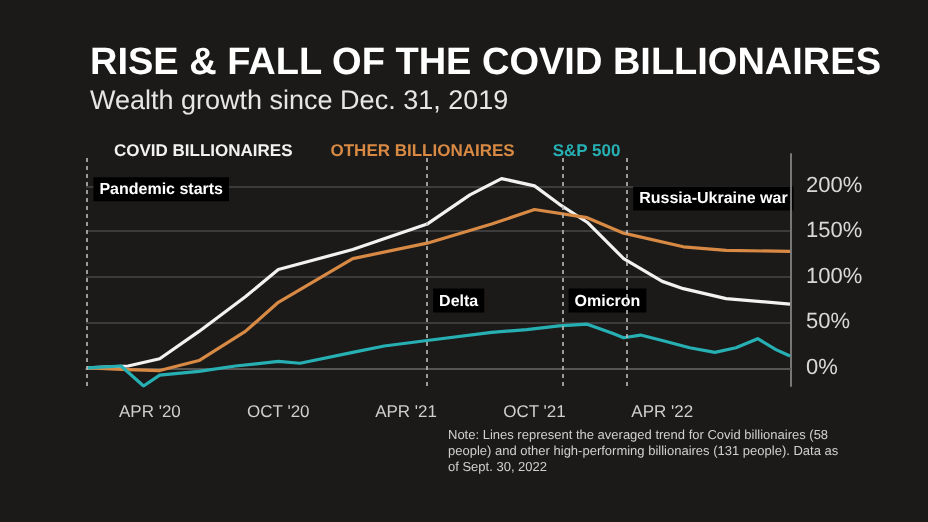 The image size is (928, 522). I want to click on x-tick-label: OCT '20, so click(279, 411).